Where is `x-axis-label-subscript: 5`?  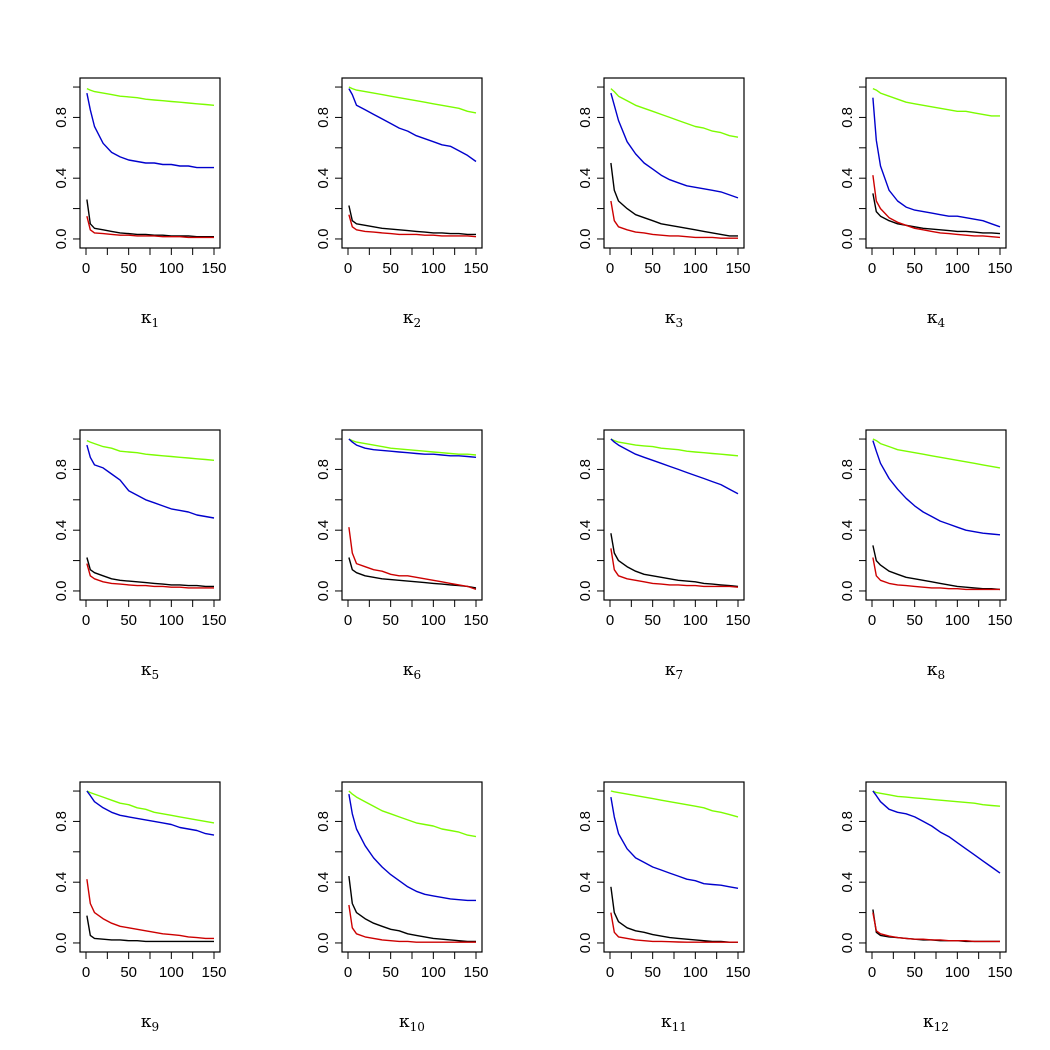 x-axis-label-subscript: 5 is located at coordinates (155, 675).